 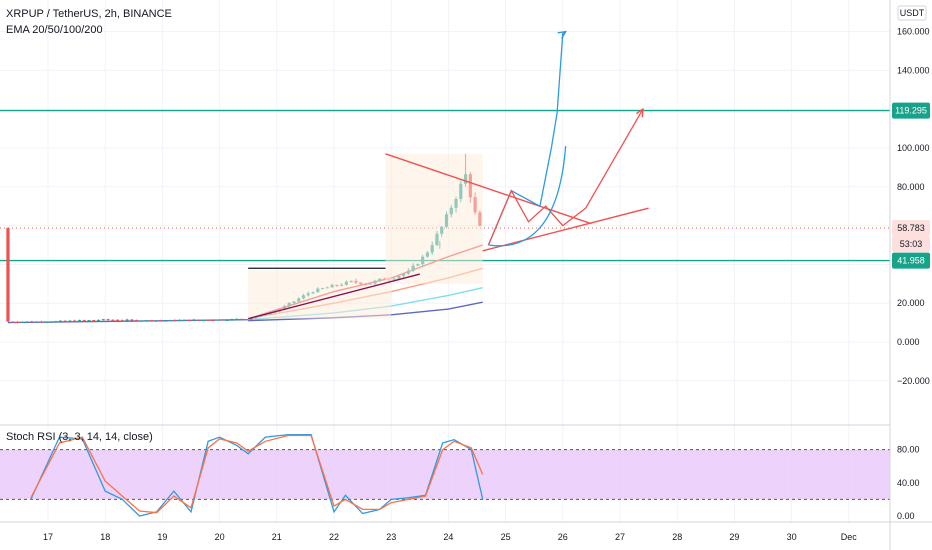 What do you see at coordinates (320, 294) in the screenshot?
I see `consolidation-zone` at bounding box center [320, 294].